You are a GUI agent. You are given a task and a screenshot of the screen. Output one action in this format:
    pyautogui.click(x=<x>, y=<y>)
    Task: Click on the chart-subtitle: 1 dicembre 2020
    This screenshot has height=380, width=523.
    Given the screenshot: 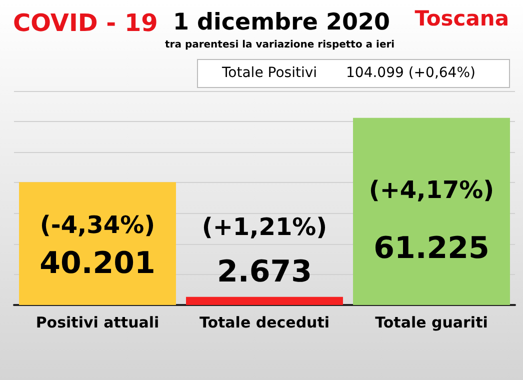 What is the action you would take?
    pyautogui.click(x=281, y=23)
    